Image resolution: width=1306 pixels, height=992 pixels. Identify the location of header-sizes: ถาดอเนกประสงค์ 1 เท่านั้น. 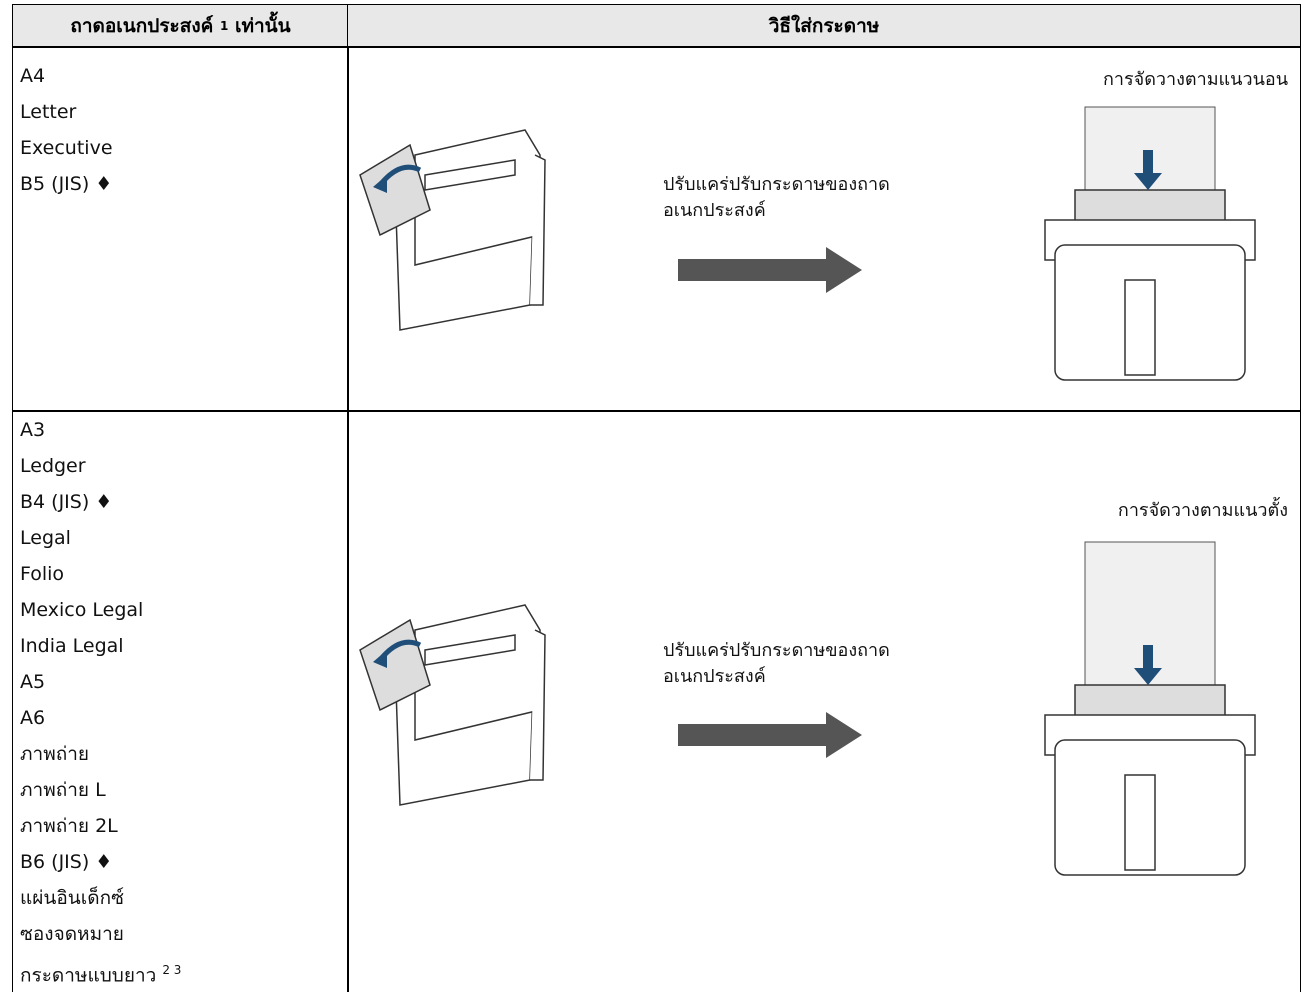
(180, 26).